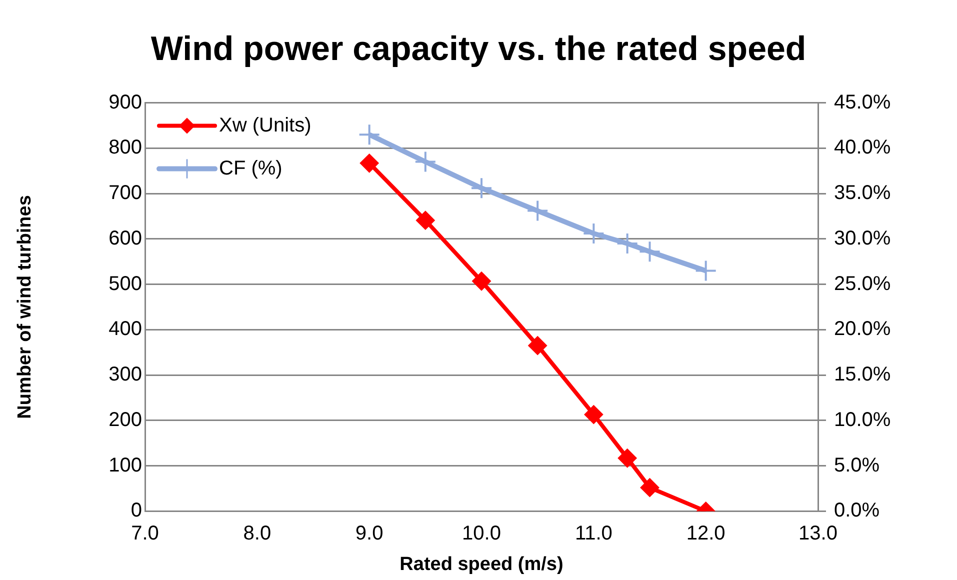 This screenshot has height=580, width=957. I want to click on x-tick-label: 13.0, so click(818, 533).